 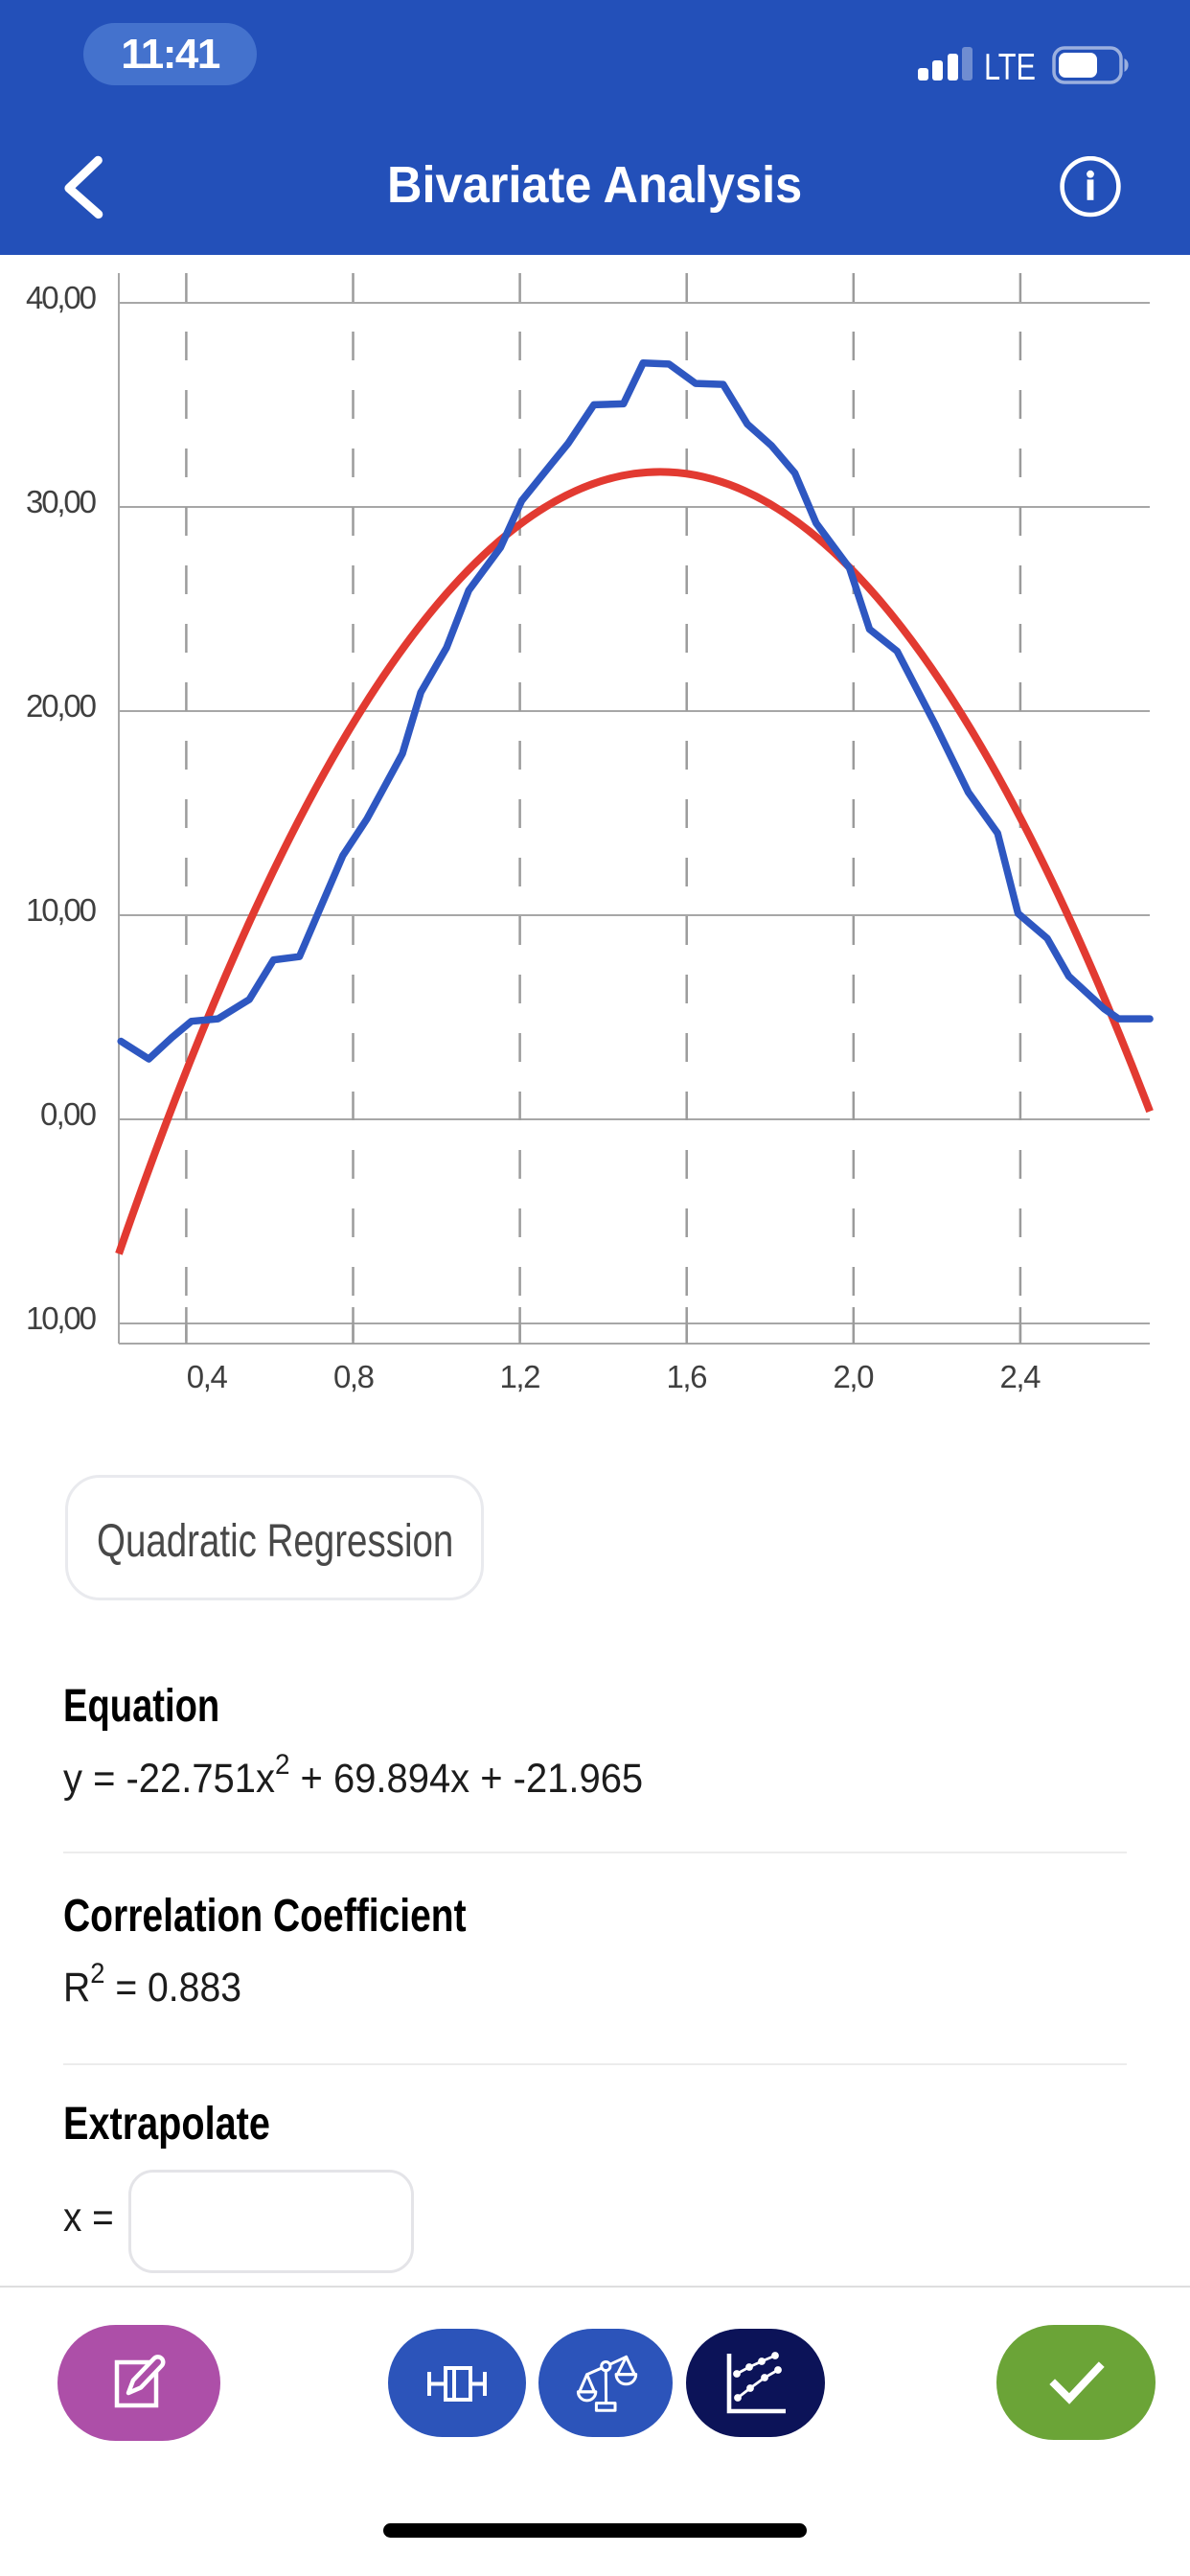 I want to click on svg-text: 1,2, so click(x=521, y=1376).